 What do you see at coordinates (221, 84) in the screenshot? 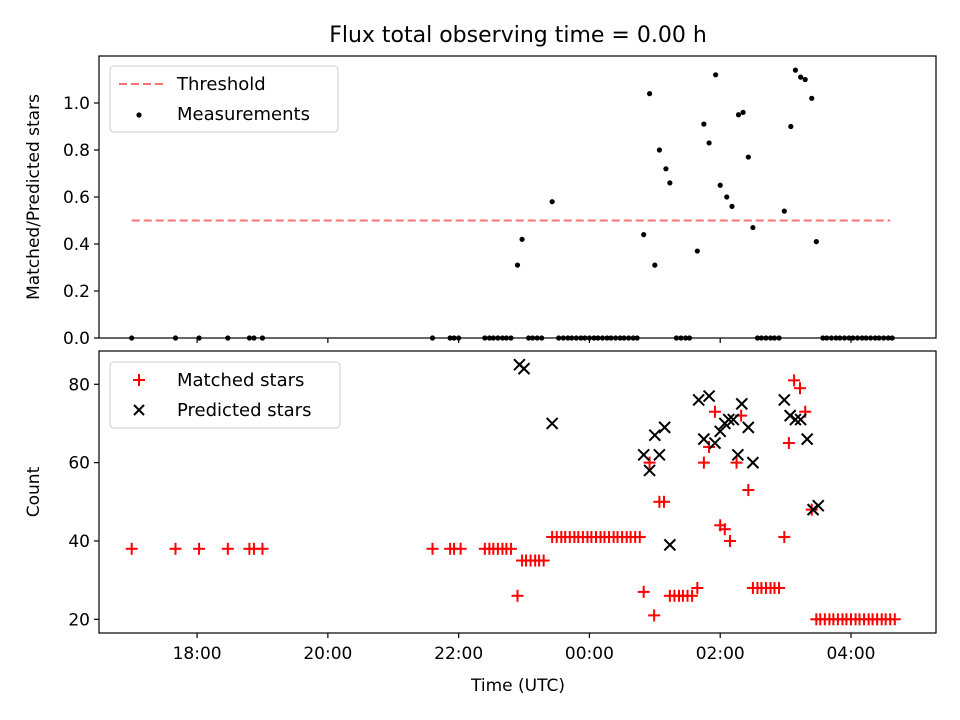
I see `legend-threshold-label: Threshold` at bounding box center [221, 84].